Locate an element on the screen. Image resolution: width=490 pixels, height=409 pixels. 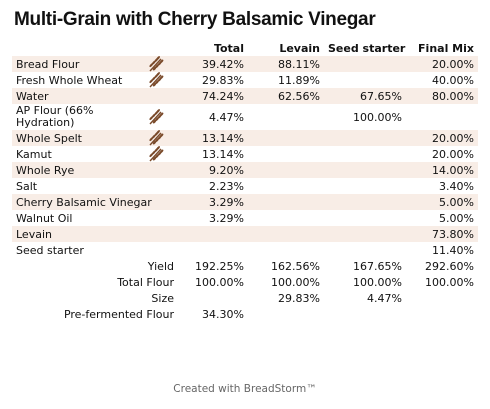
summary-row: Total Flour 100.00% 100.00% 100.00% 100.00% is located at coordinates (245, 282).